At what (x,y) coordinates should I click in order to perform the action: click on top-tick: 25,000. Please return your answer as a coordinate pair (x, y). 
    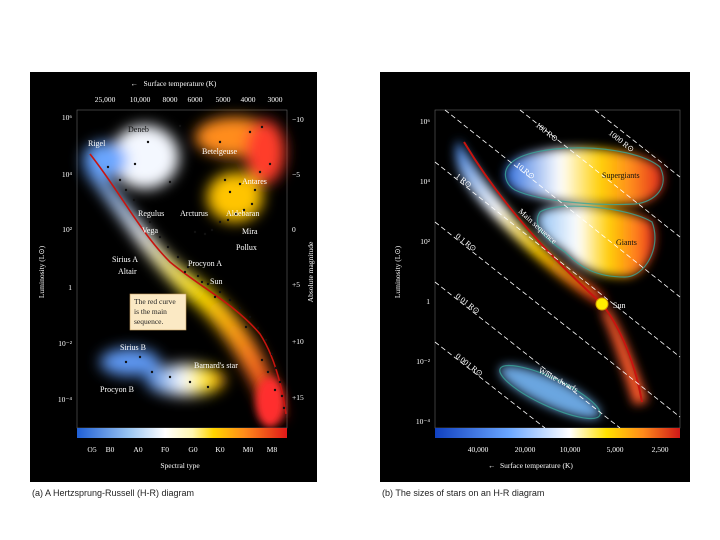
    Looking at the image, I should click on (105, 99).